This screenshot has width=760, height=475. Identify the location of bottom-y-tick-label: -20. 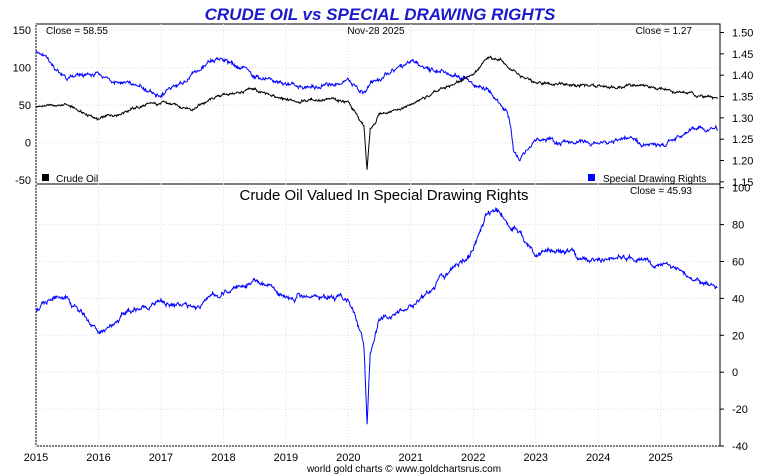
(740, 410).